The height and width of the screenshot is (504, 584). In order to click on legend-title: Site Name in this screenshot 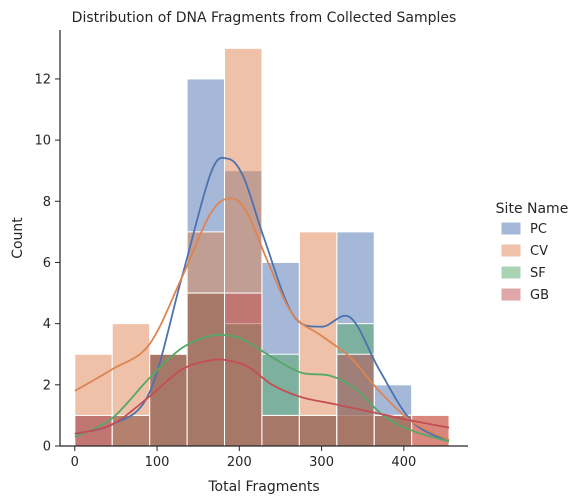, I will do `click(532, 209)`.